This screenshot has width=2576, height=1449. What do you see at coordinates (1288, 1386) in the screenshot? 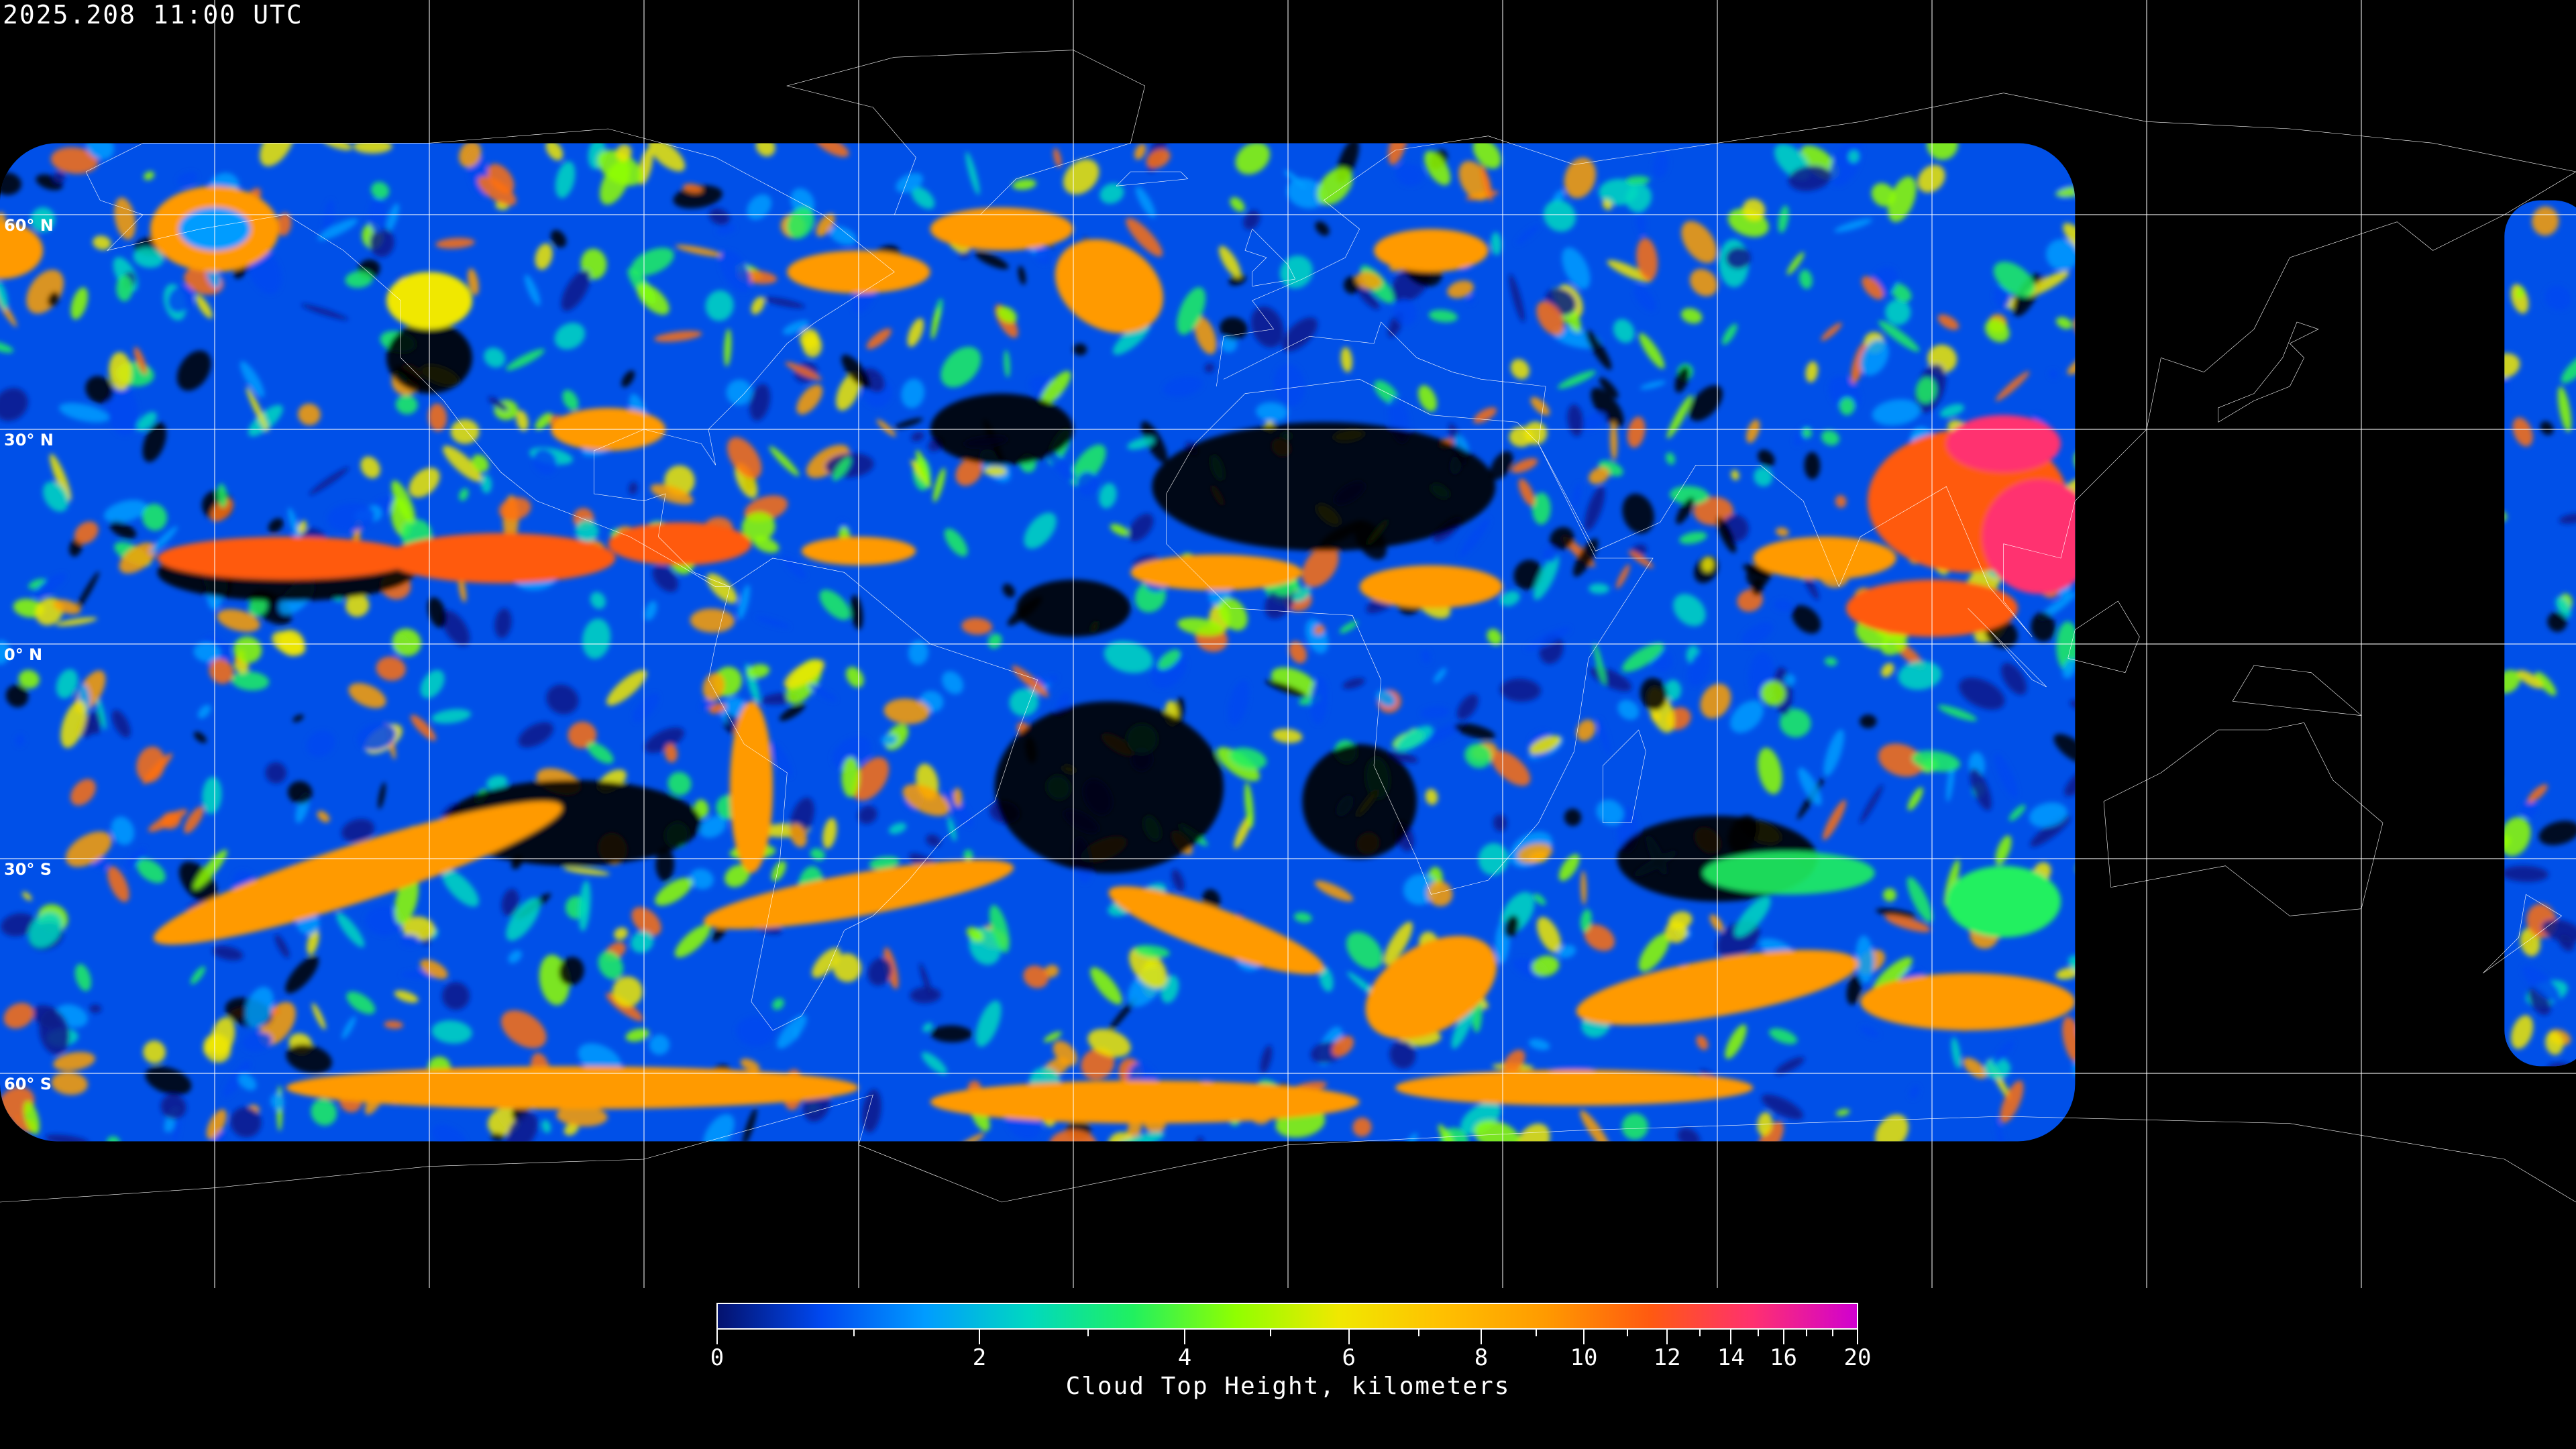
I see `colorbar-label: Cloud Top Height, kilometers` at bounding box center [1288, 1386].